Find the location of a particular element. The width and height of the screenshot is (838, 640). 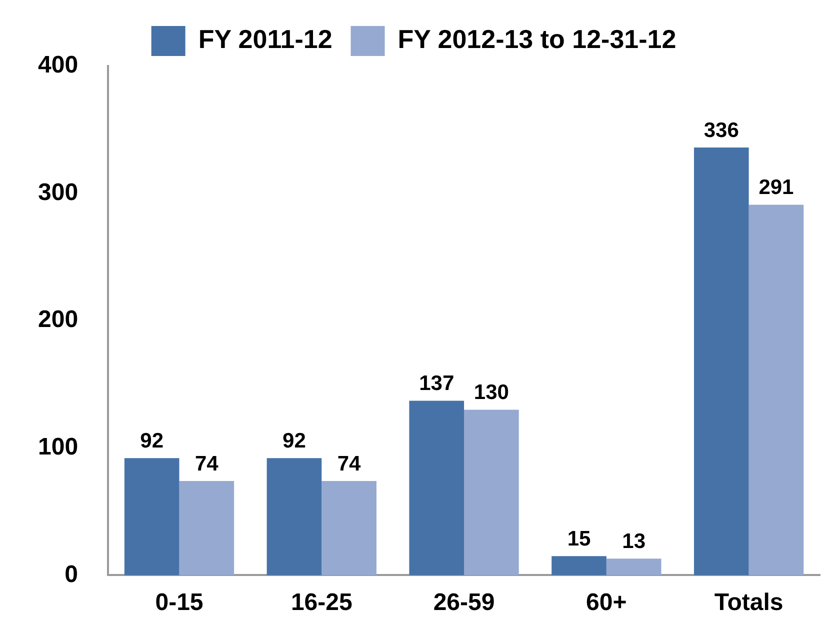

x-tick-label: 60+ is located at coordinates (606, 602).